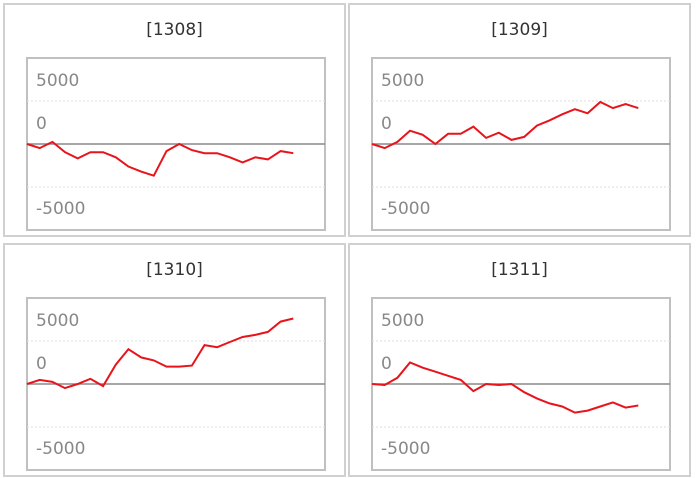 Image resolution: width=697 pixels, height=478 pixels. Describe the element at coordinates (174, 270) in the screenshot. I see `chart-title: [1310]` at that location.